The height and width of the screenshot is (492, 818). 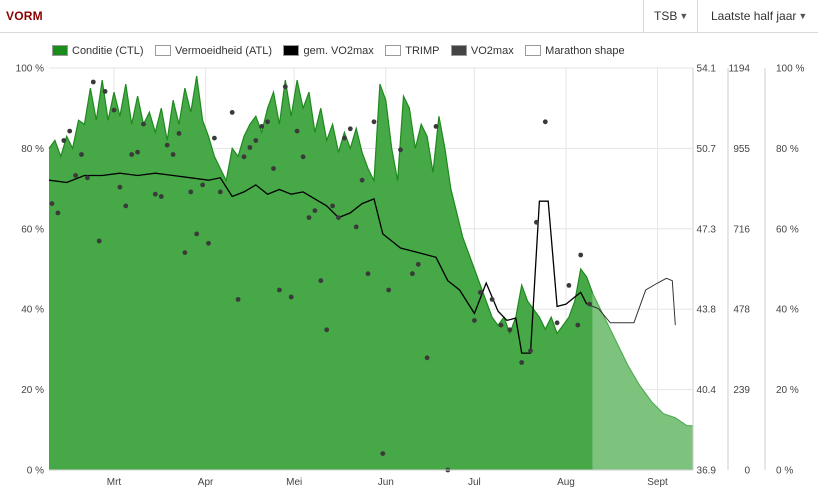 I want to click on legend-item-vo2max: VO2max, so click(x=482, y=50).